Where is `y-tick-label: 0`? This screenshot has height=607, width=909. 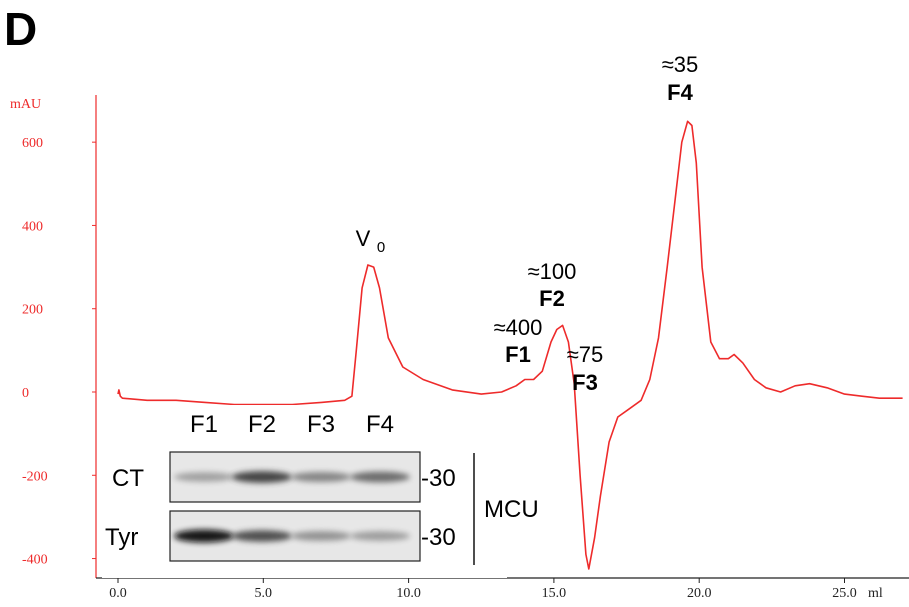
y-tick-label: 0 is located at coordinates (25, 393).